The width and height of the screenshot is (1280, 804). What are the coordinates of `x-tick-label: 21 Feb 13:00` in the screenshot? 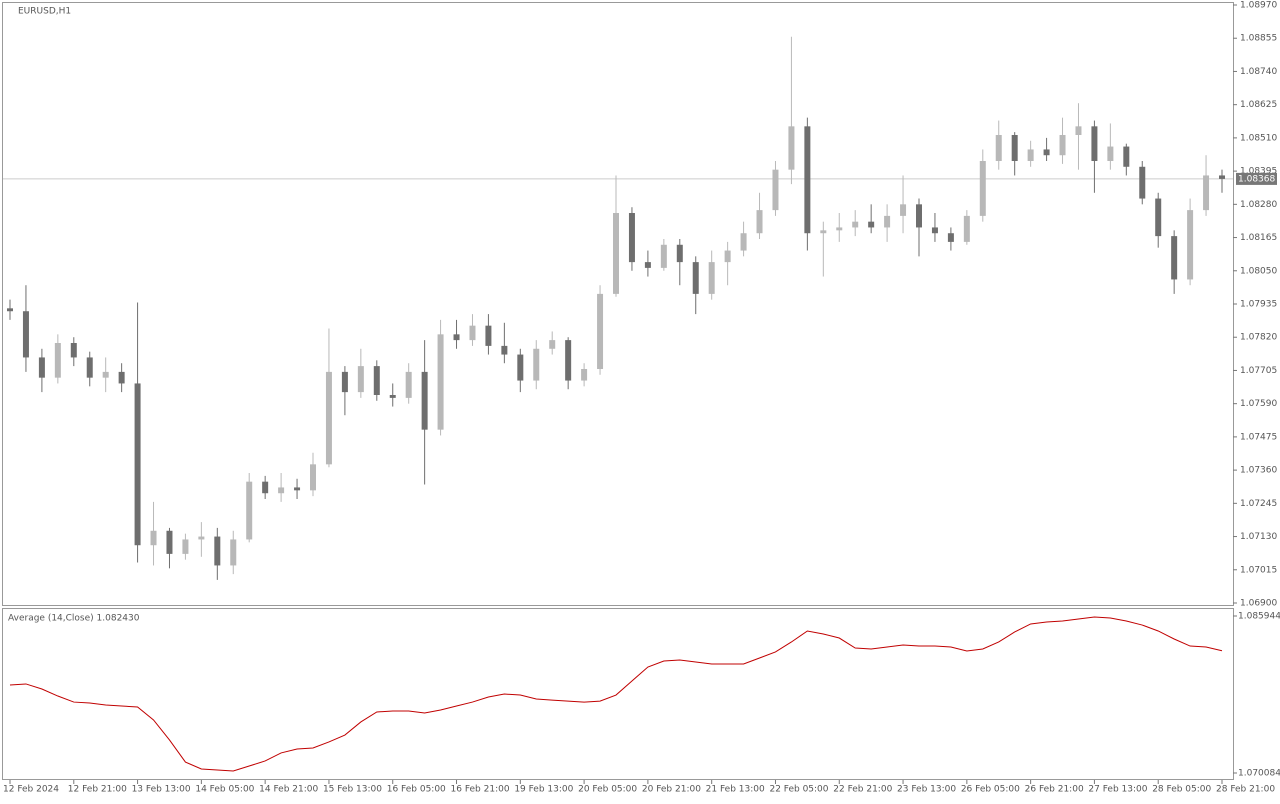 It's located at (735, 790).